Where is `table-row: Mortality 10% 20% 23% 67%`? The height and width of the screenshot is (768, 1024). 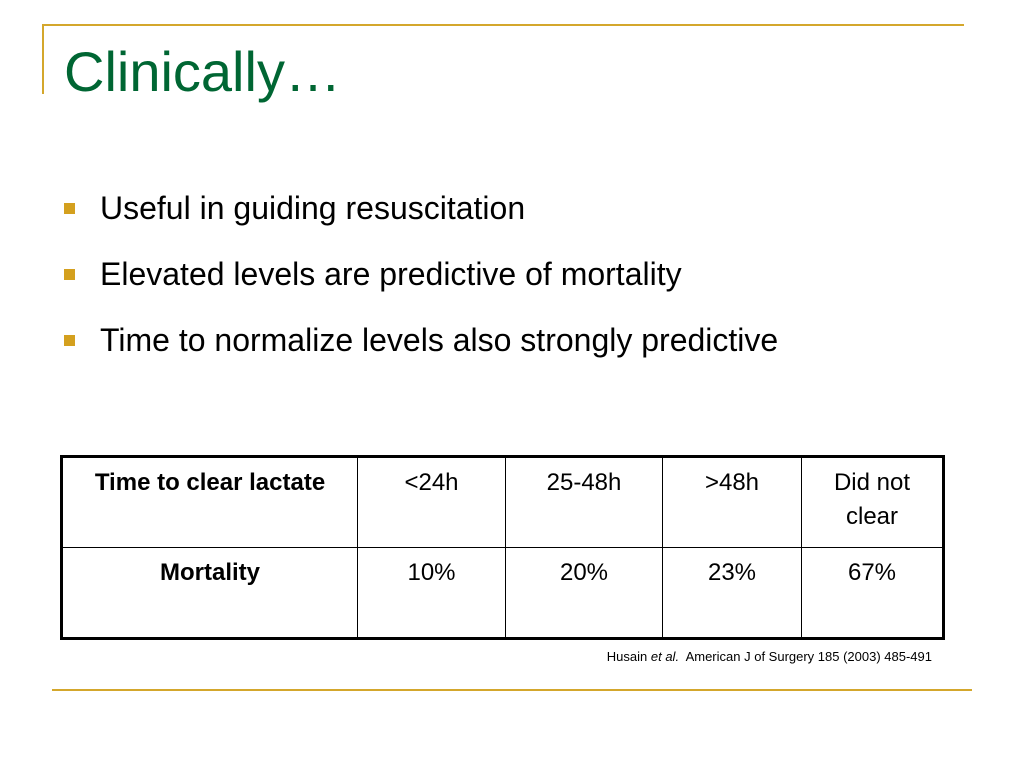
table-row: Mortality 10% 20% 23% 67% is located at coordinates (502, 593).